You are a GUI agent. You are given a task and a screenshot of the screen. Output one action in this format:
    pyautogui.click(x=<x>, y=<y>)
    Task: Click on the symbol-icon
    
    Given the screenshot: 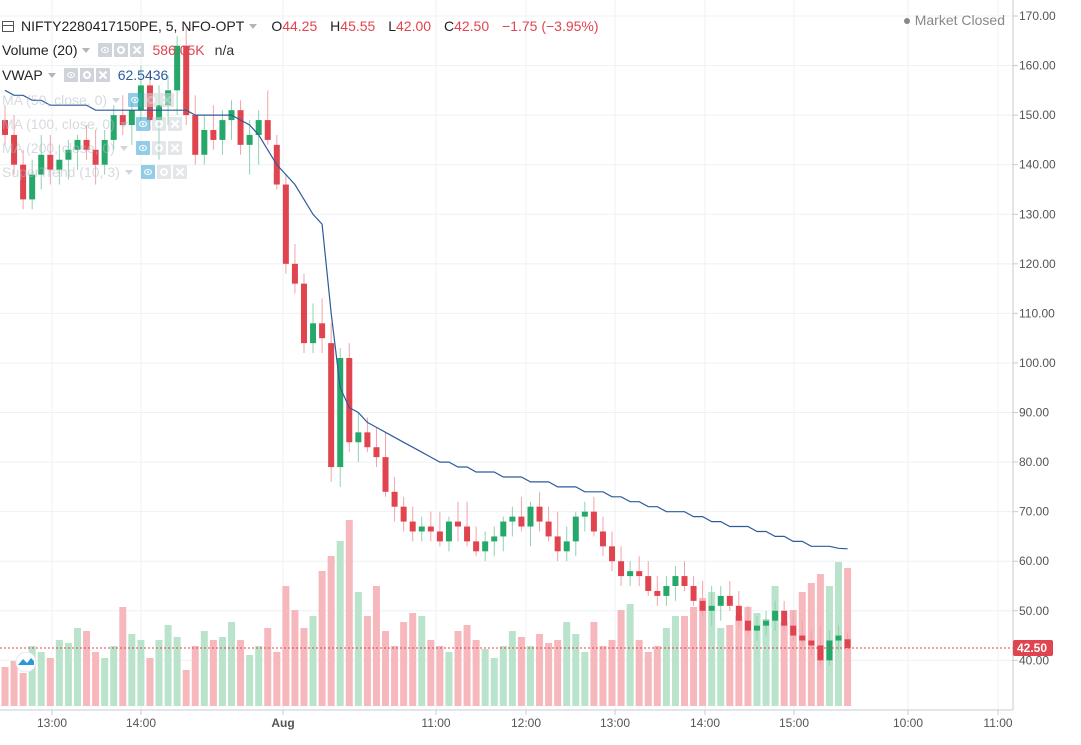 What is the action you would take?
    pyautogui.click(x=8, y=26)
    